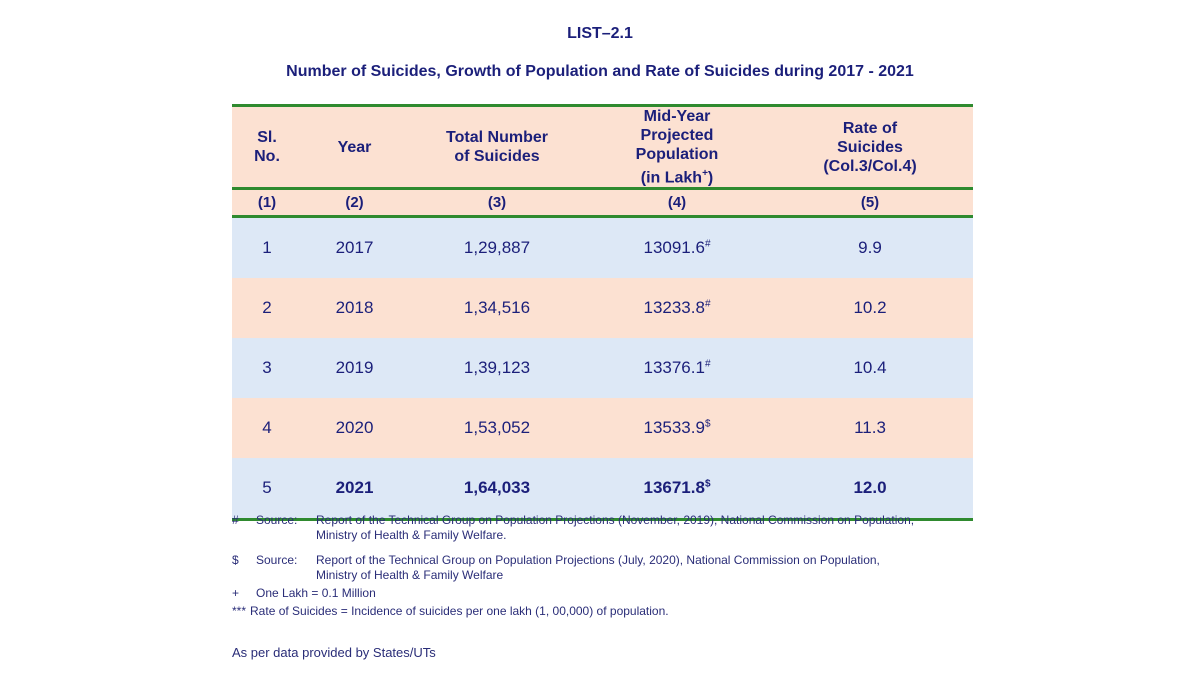 Image resolution: width=1200 pixels, height=675 pixels. What do you see at coordinates (870, 247) in the screenshot?
I see `cell-rate: 9.9` at bounding box center [870, 247].